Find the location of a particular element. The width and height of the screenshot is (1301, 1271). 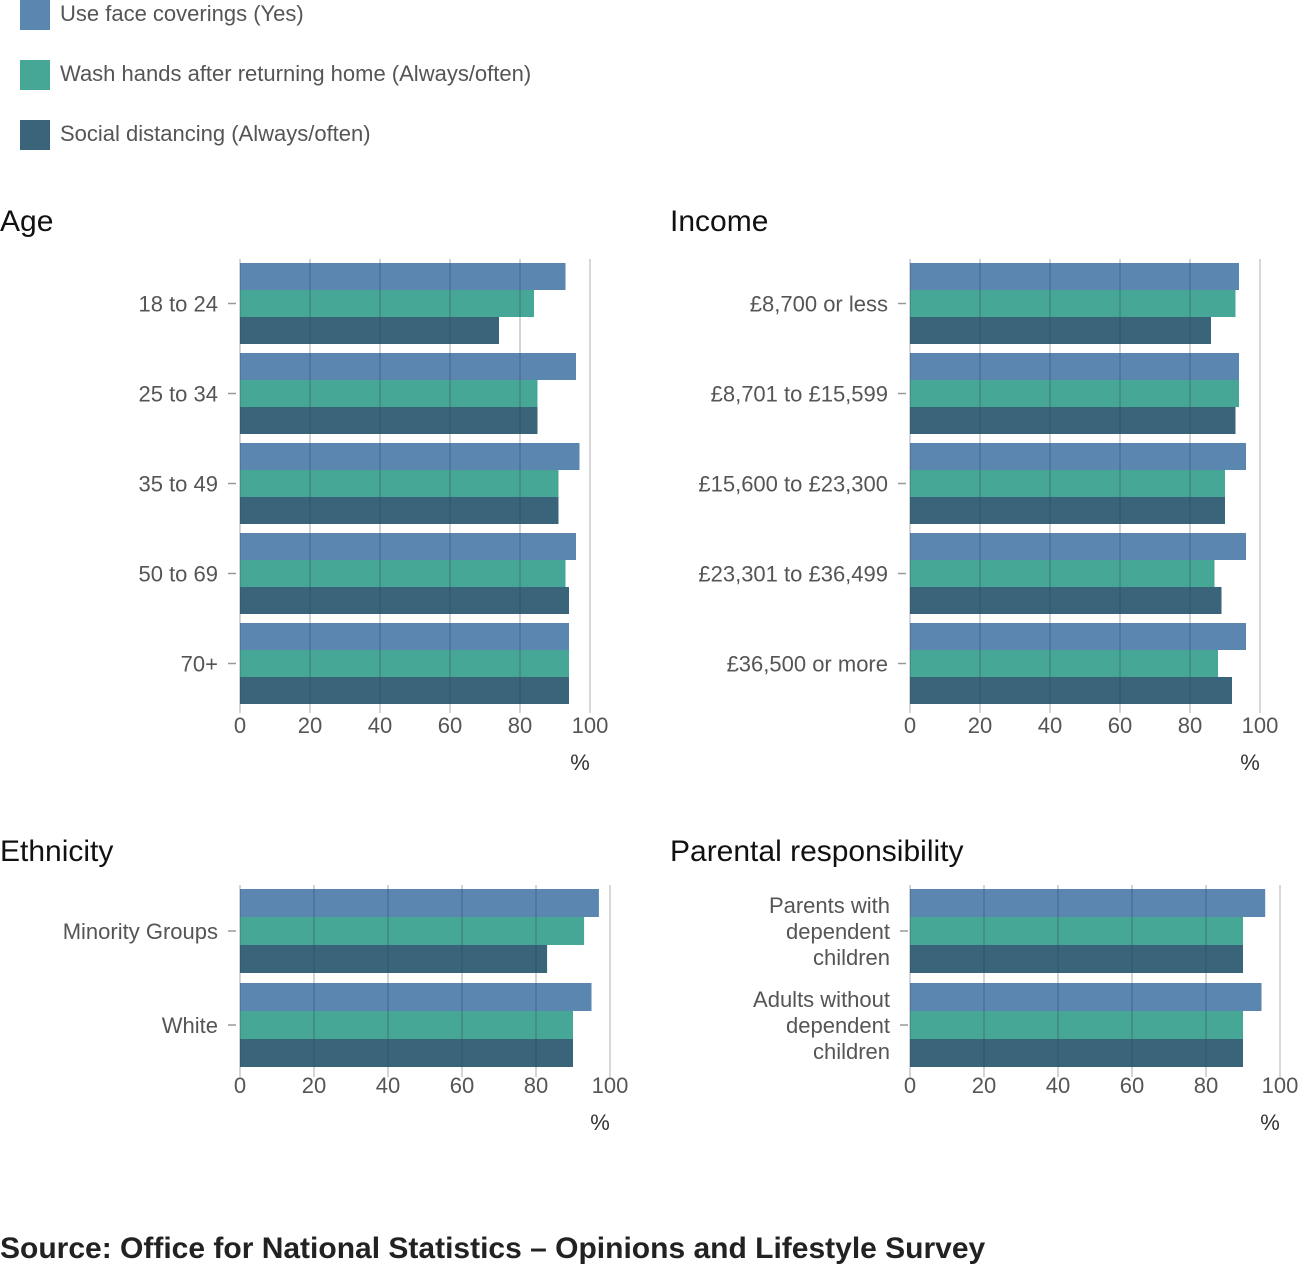

category-label: £8,701 to £15,599 is located at coordinates (799, 394).